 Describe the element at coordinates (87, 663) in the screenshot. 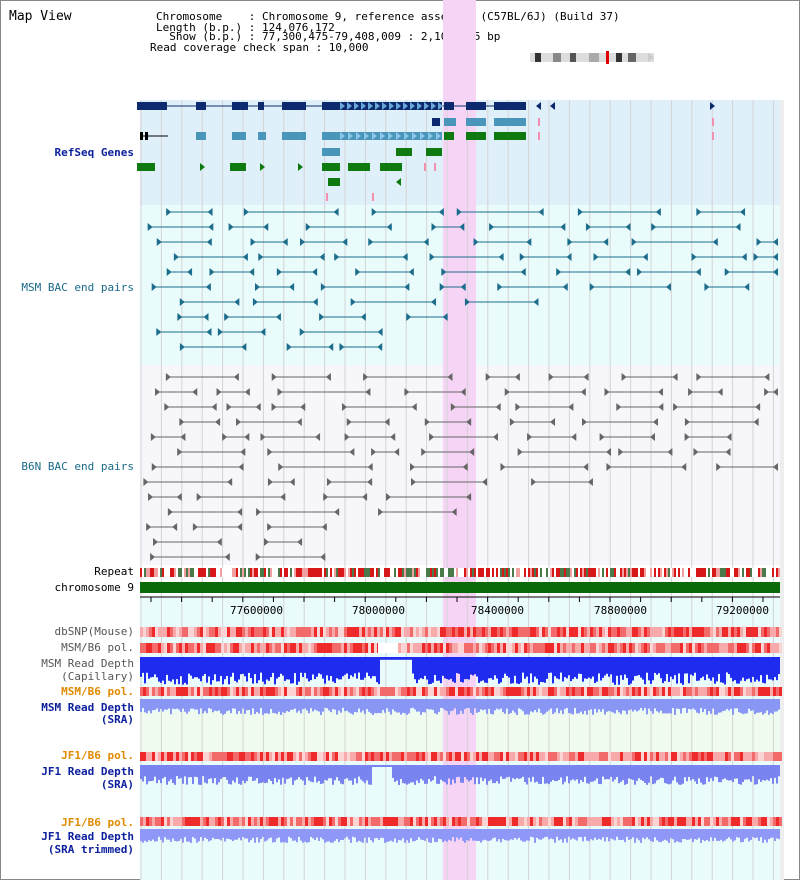

I see `track-label-msm-depth-capillary: MSM Read Depth` at that location.